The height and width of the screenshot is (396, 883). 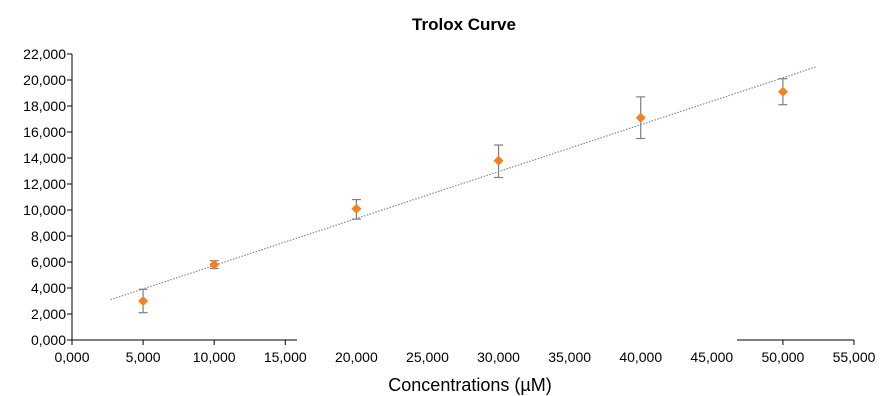 What do you see at coordinates (464, 24) in the screenshot?
I see `chart-title: Trolox Curve` at bounding box center [464, 24].